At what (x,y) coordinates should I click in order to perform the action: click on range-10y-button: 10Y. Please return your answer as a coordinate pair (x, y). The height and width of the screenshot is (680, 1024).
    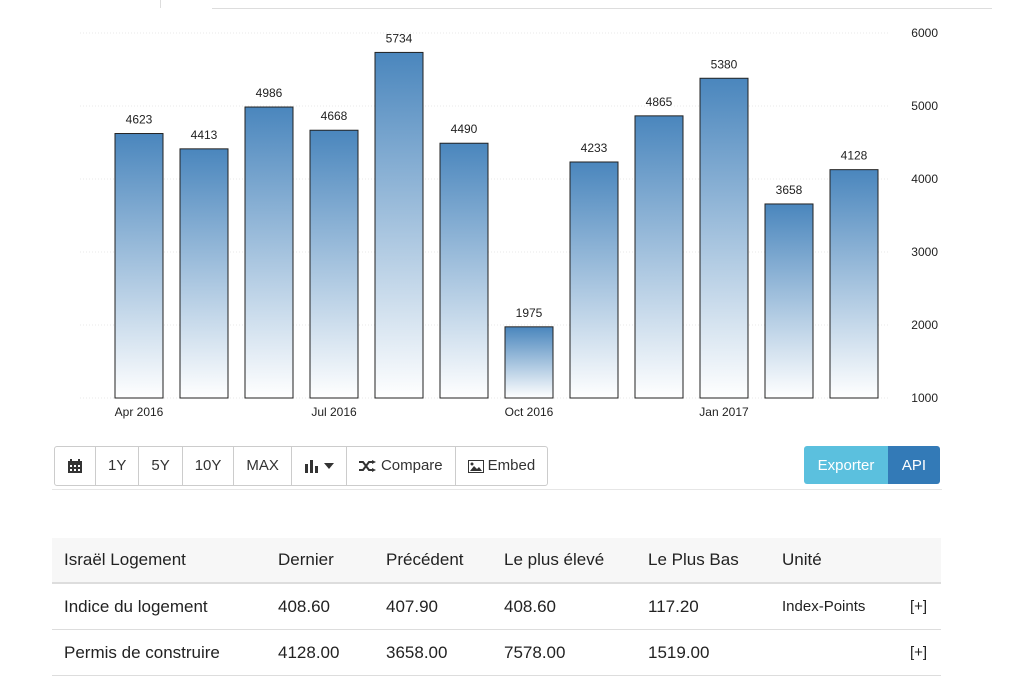
    Looking at the image, I should click on (209, 466).